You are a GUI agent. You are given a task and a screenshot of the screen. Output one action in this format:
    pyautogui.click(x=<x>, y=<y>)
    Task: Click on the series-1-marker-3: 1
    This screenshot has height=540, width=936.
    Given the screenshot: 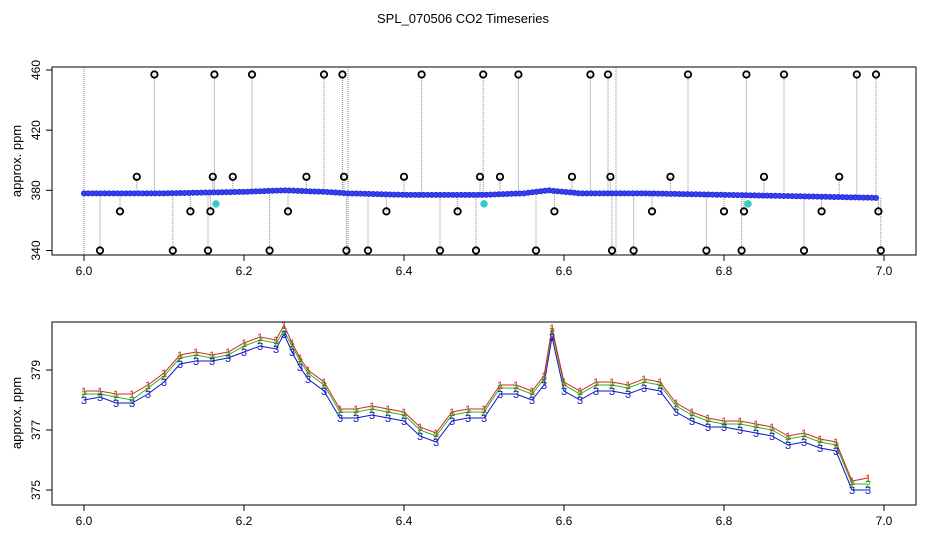 What is the action you would take?
    pyautogui.click(x=132, y=395)
    